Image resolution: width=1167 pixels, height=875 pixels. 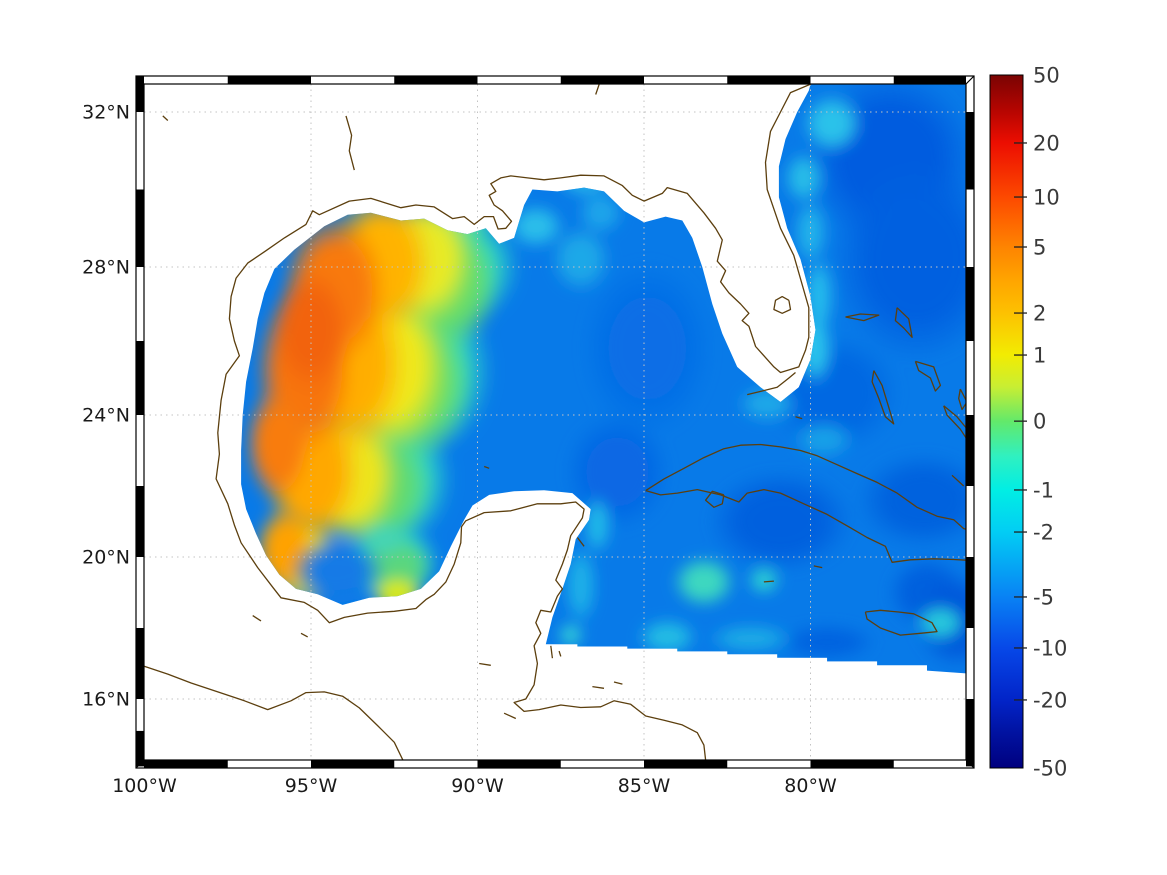 I want to click on coastline-isla-juventud, so click(x=714, y=499).